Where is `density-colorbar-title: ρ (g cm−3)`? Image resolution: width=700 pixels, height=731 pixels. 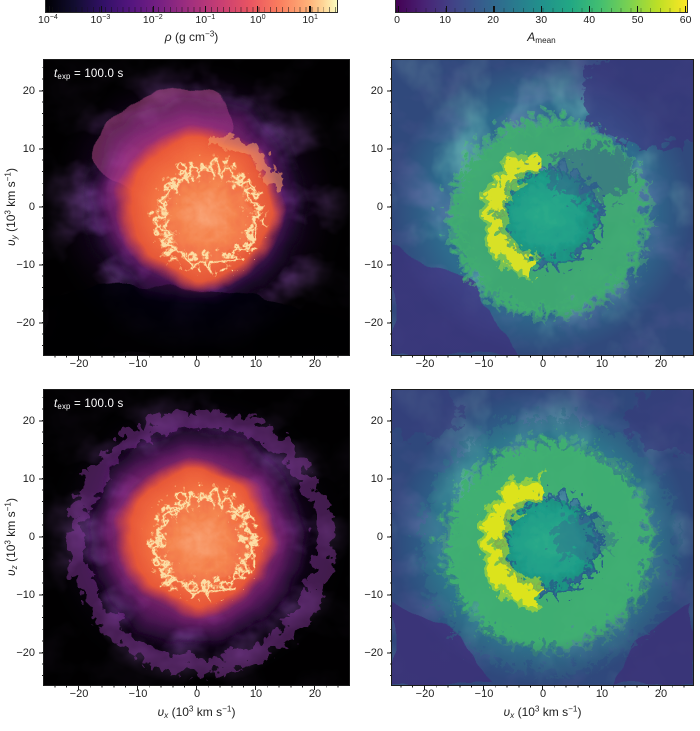 density-colorbar-title: ρ (g cm−3) is located at coordinates (191, 36).